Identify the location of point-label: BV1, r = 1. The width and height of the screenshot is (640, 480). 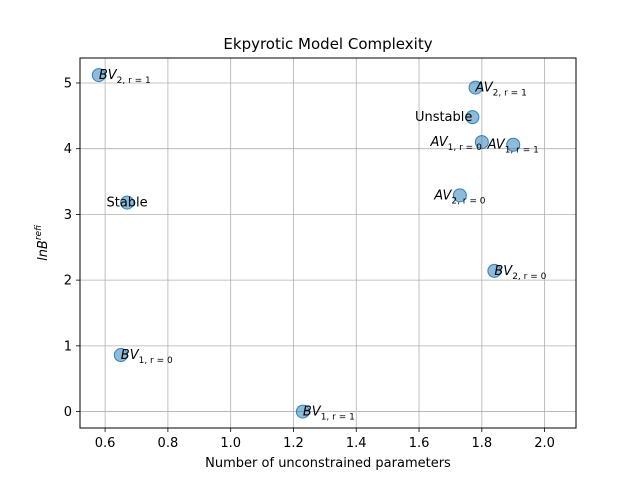
(329, 414).